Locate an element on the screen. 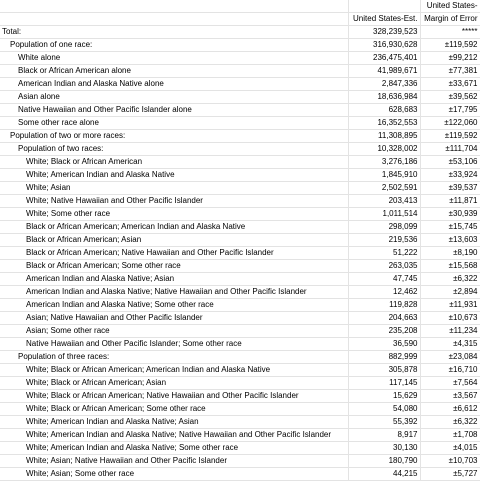  row-label: Total: is located at coordinates (174, 32).